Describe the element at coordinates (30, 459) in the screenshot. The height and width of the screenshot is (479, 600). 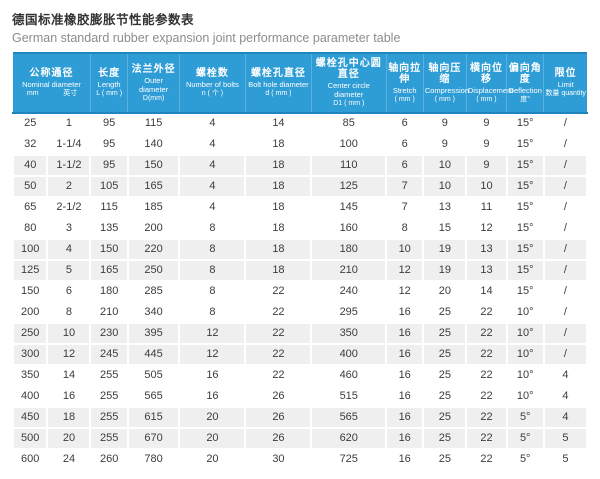
I see `table-cell: 600` at that location.